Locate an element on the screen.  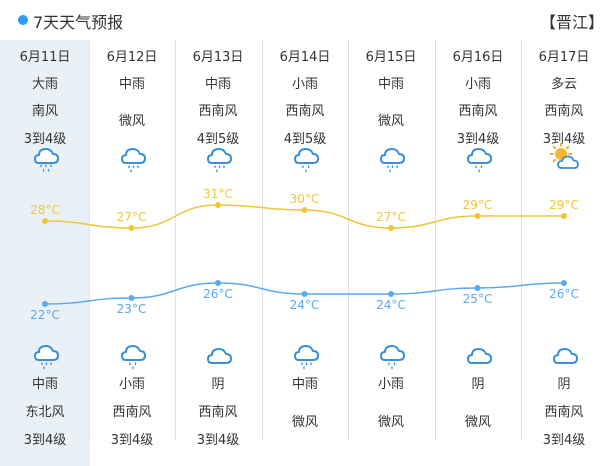
partly-cloudy-icon is located at coordinates (565, 158).